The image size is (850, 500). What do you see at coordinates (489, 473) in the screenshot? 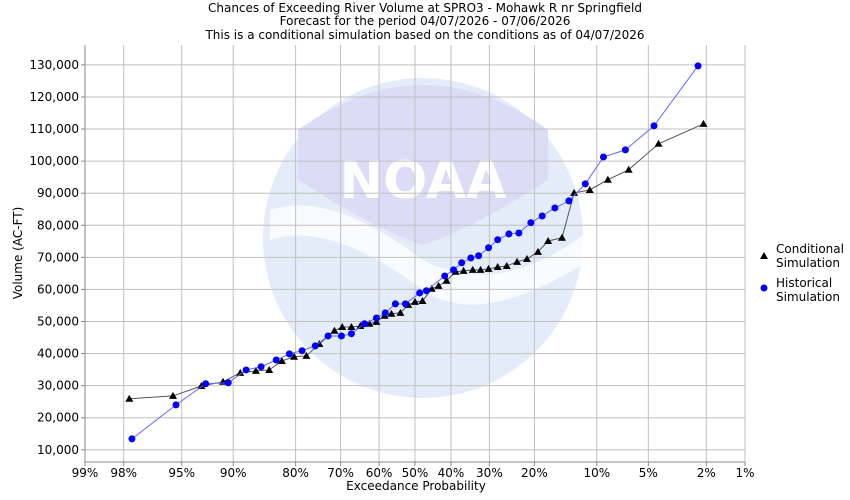
I see `x-tick-label: 30%` at bounding box center [489, 473].